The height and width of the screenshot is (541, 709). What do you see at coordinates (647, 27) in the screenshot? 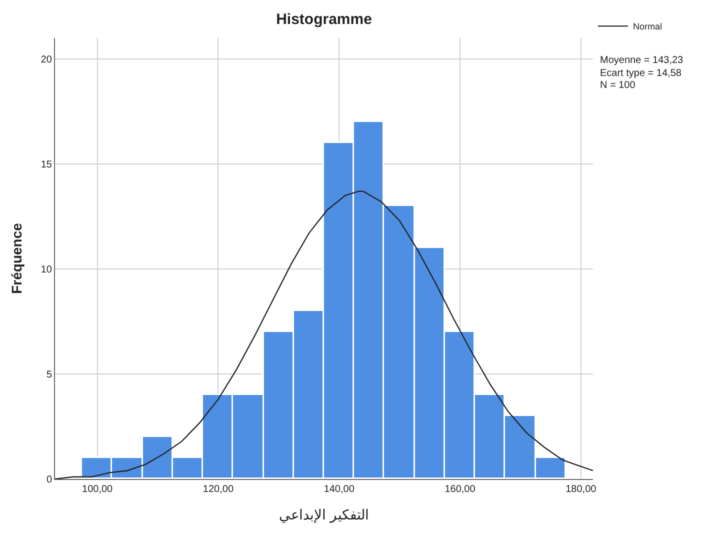
I see `legend-label: Normal` at bounding box center [647, 27].